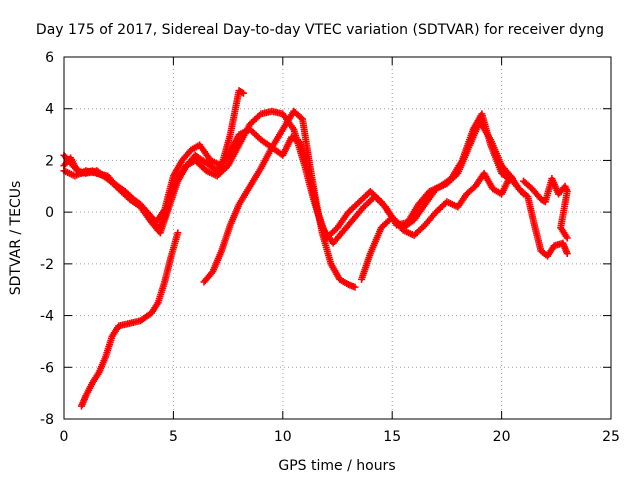 Image resolution: width=640 pixels, height=480 pixels. What do you see at coordinates (392, 437) in the screenshot?
I see `x-tick-label: 15` at bounding box center [392, 437].